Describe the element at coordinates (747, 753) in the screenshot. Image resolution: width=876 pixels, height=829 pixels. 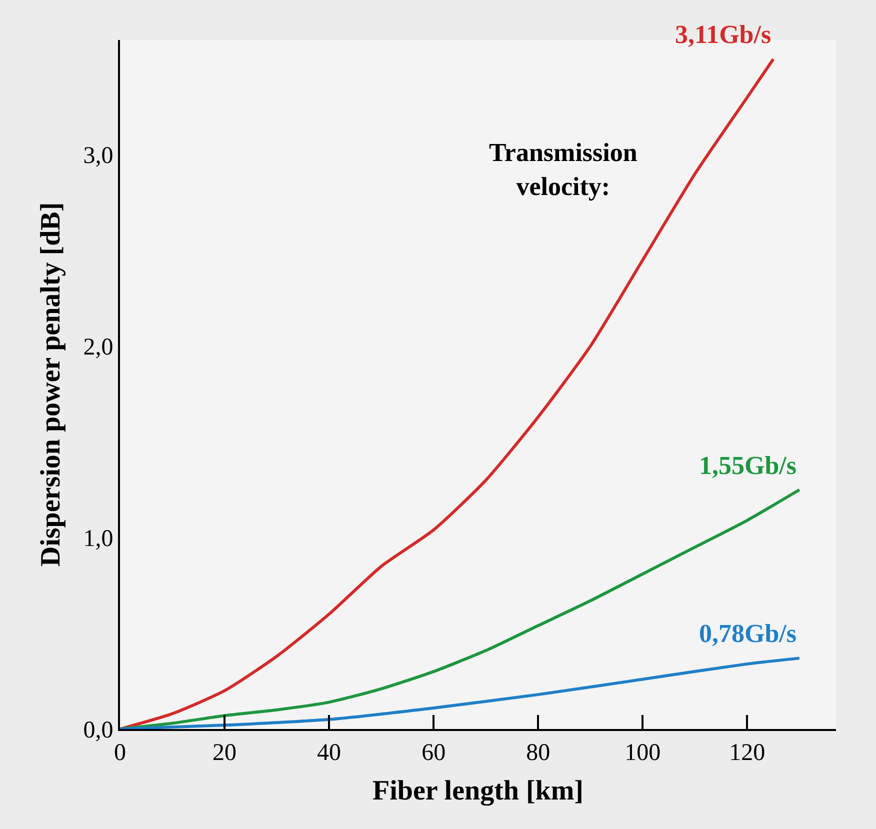
I see `x-tick-label: 120` at that location.